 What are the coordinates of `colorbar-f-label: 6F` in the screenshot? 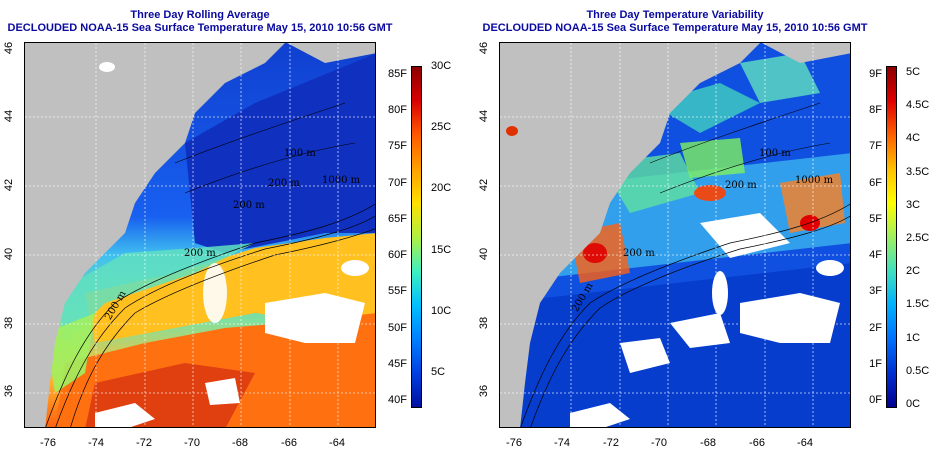 It's located at (875, 182).